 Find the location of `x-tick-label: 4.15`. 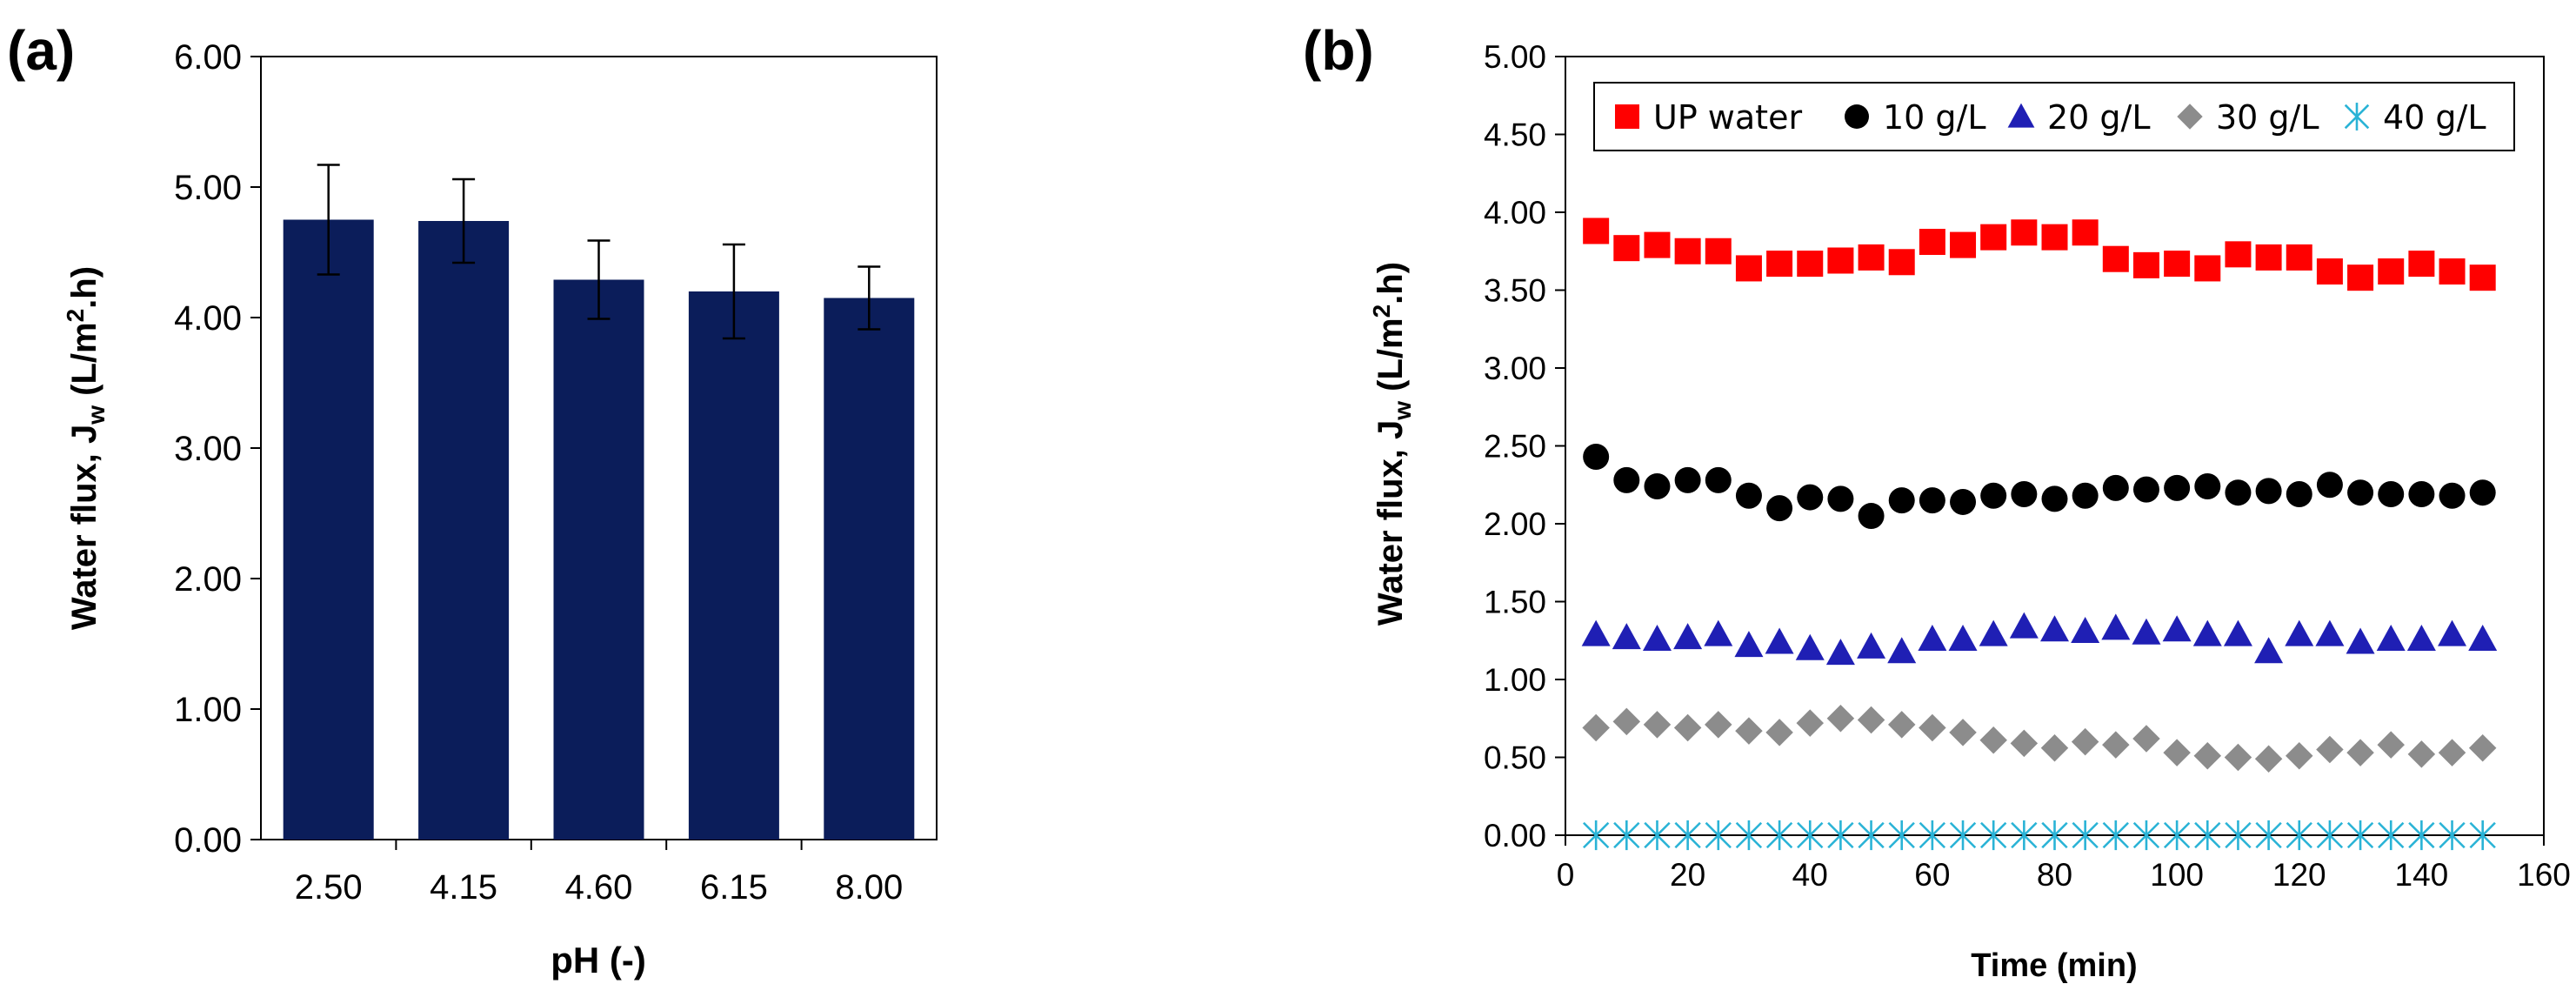

x-tick-label: 4.15 is located at coordinates (463, 887).